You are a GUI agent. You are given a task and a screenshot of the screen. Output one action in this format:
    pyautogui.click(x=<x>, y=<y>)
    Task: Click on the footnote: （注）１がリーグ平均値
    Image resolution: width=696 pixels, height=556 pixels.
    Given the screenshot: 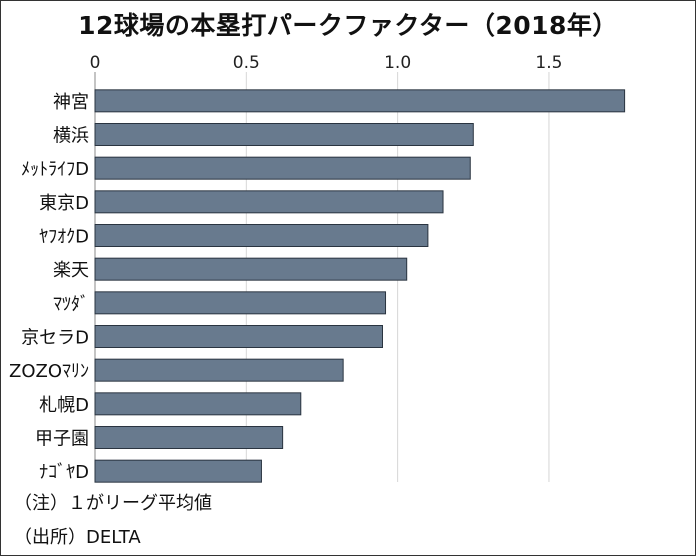 What is the action you would take?
    pyautogui.click(x=113, y=503)
    